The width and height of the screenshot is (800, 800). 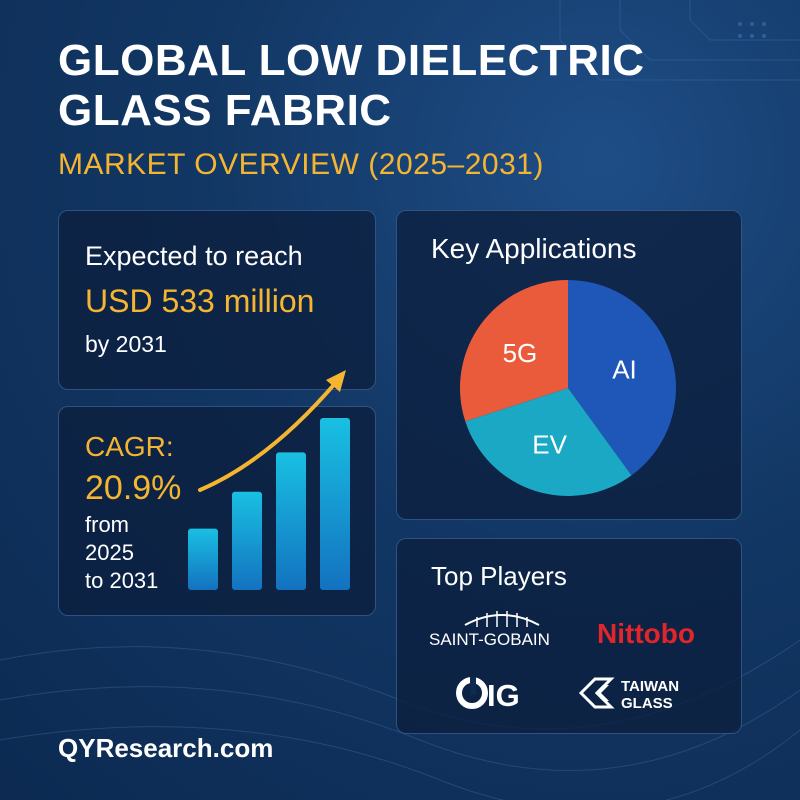 What do you see at coordinates (122, 580) in the screenshot?
I see `cagr-period-line-3: to 2031` at bounding box center [122, 580].